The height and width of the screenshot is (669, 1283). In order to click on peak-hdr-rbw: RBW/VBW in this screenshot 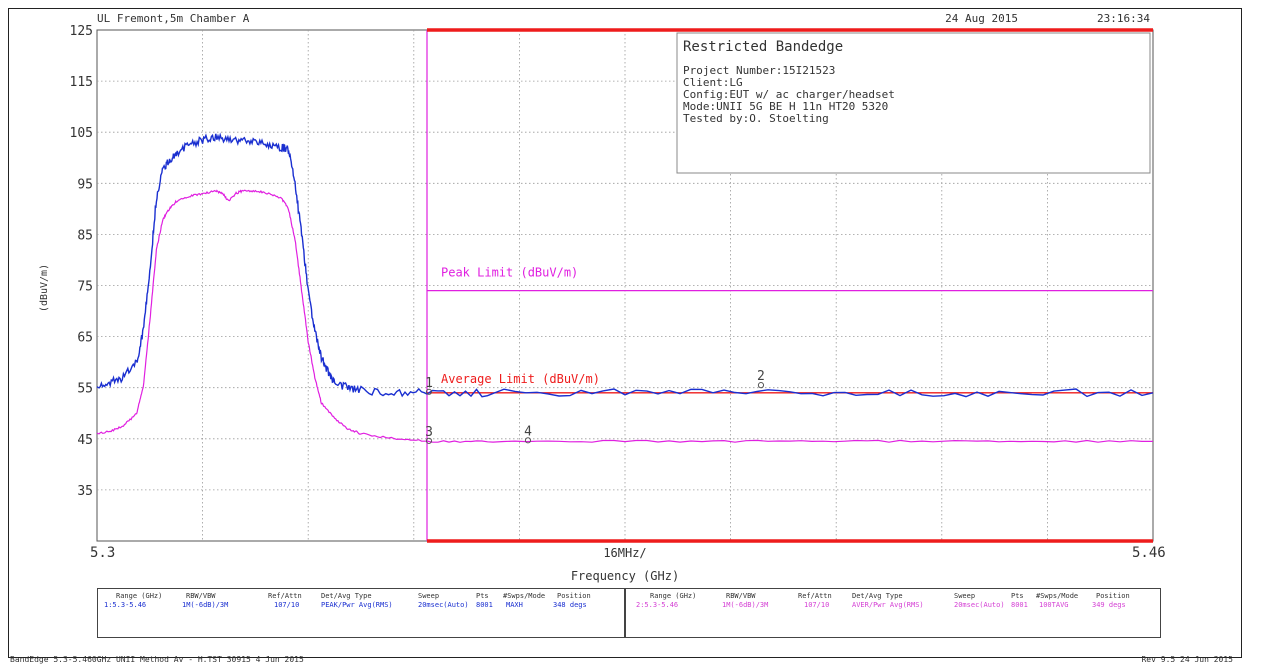, I will do `click(201, 596)`.